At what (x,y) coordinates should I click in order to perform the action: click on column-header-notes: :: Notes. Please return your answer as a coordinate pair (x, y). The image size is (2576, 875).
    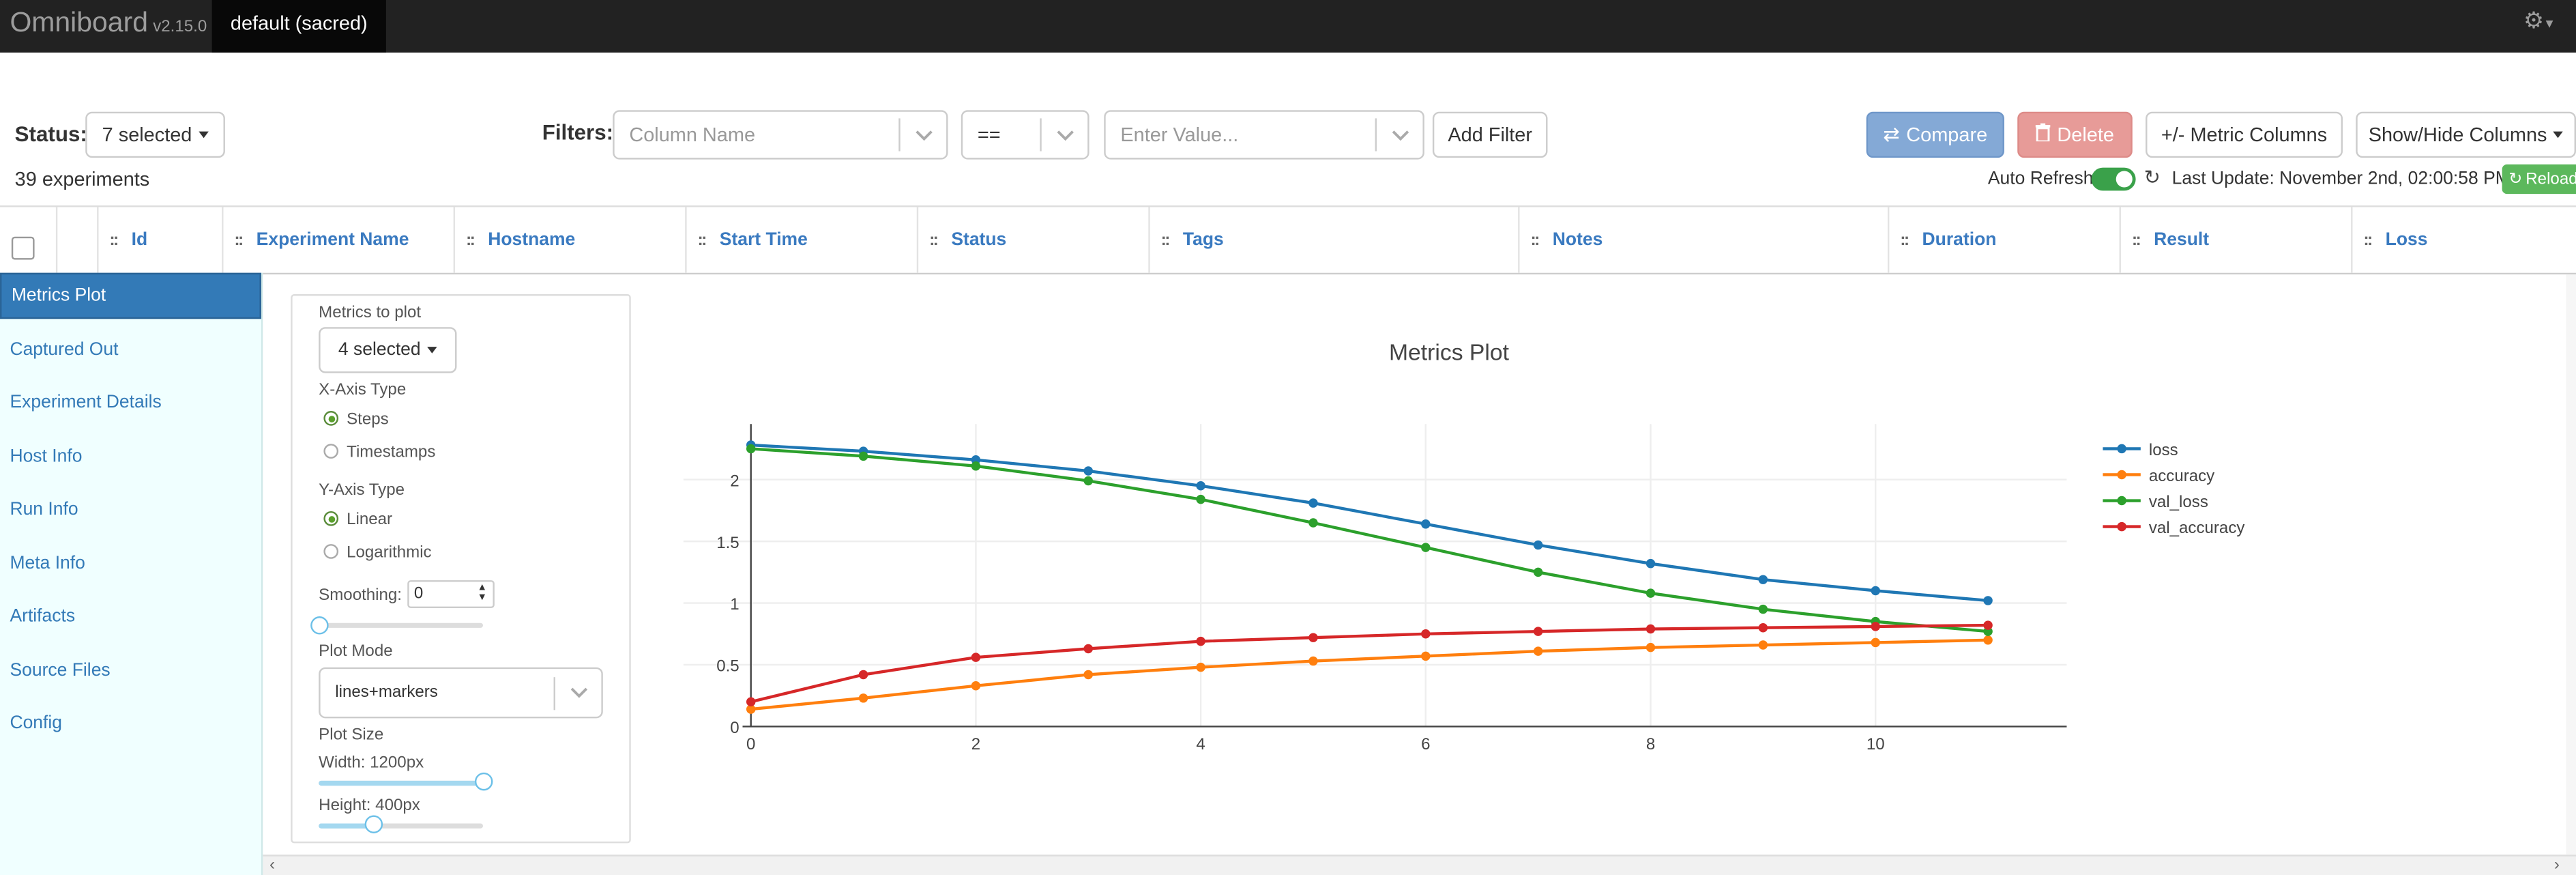
    Looking at the image, I should click on (1703, 240).